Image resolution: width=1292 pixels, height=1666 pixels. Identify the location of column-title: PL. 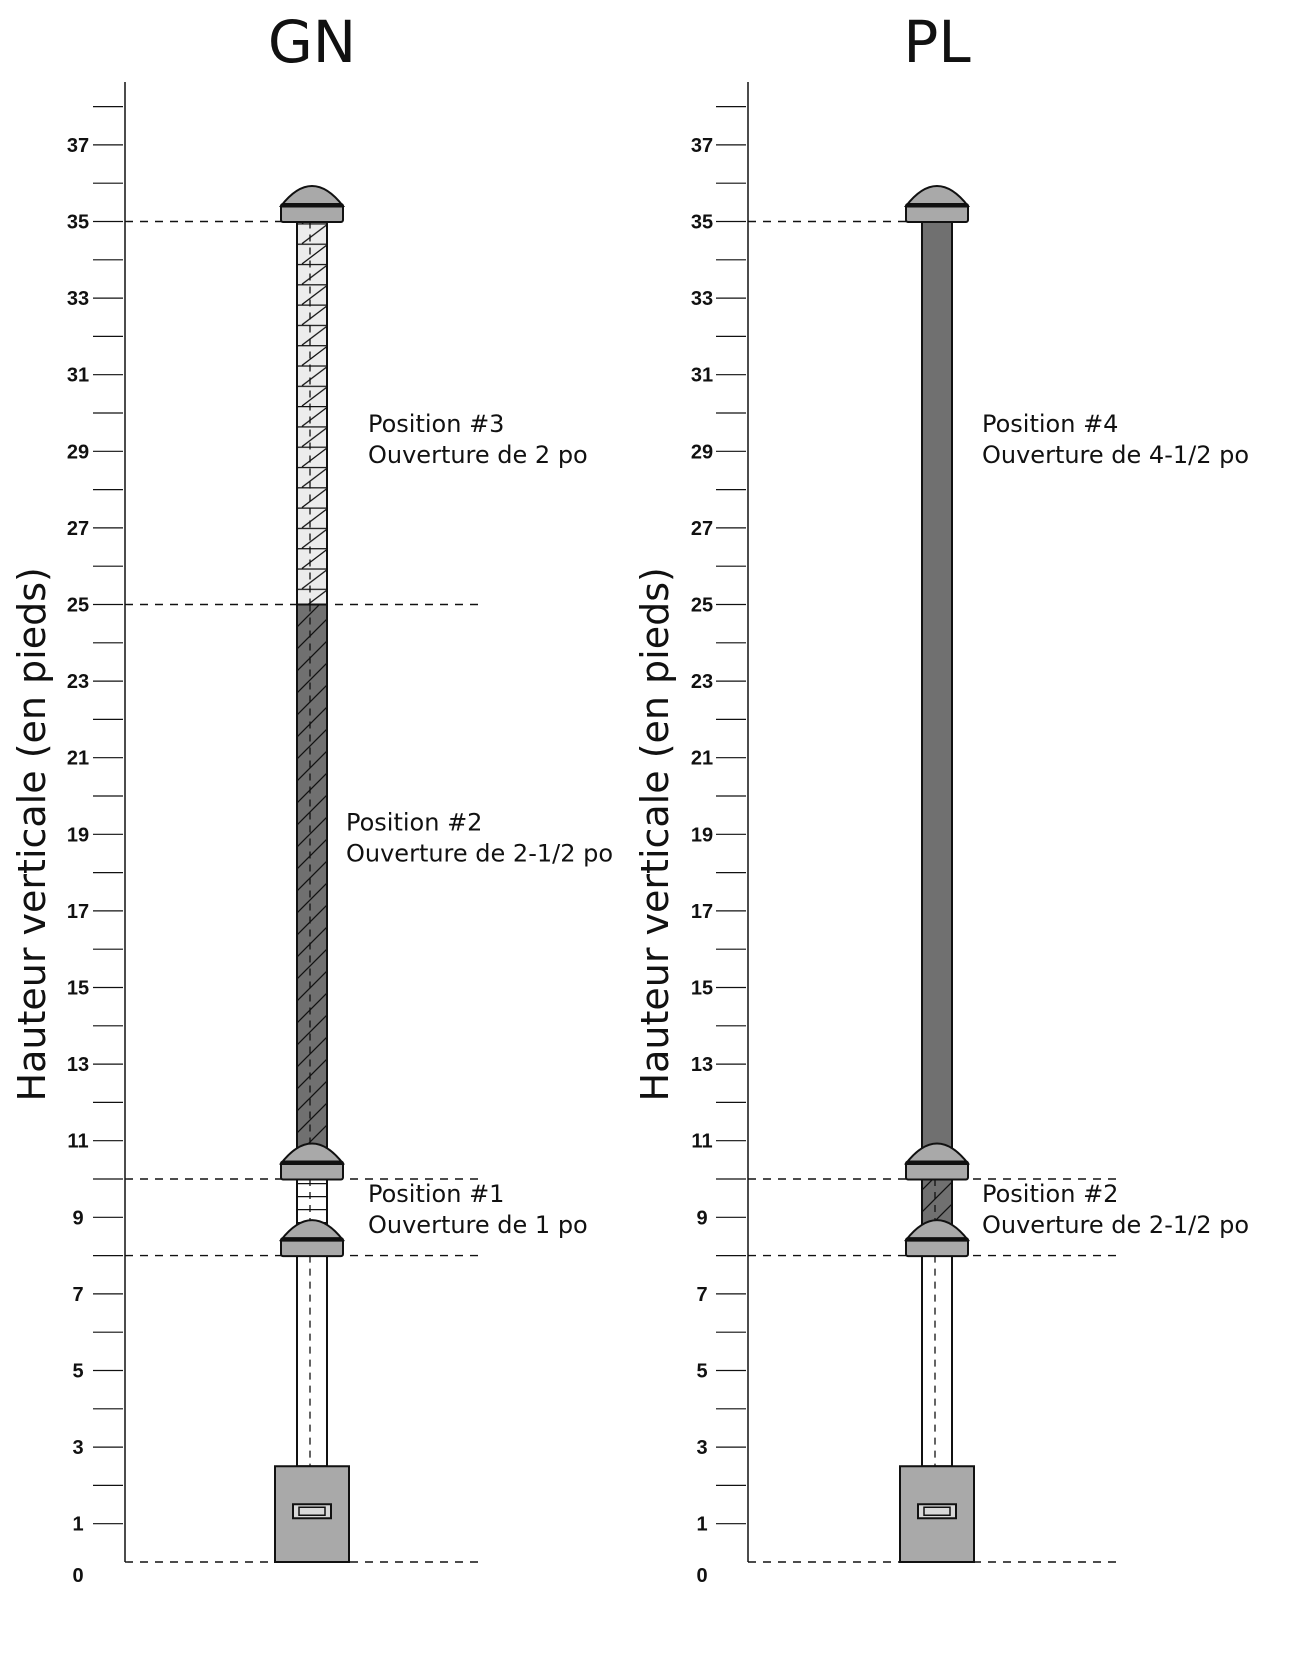
(936, 42).